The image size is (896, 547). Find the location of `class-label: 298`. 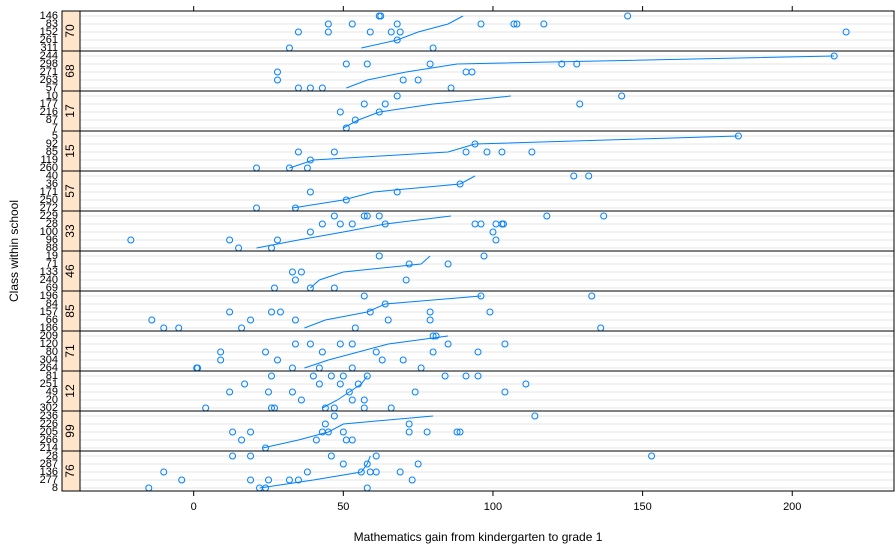

class-label: 298 is located at coordinates (49, 64).